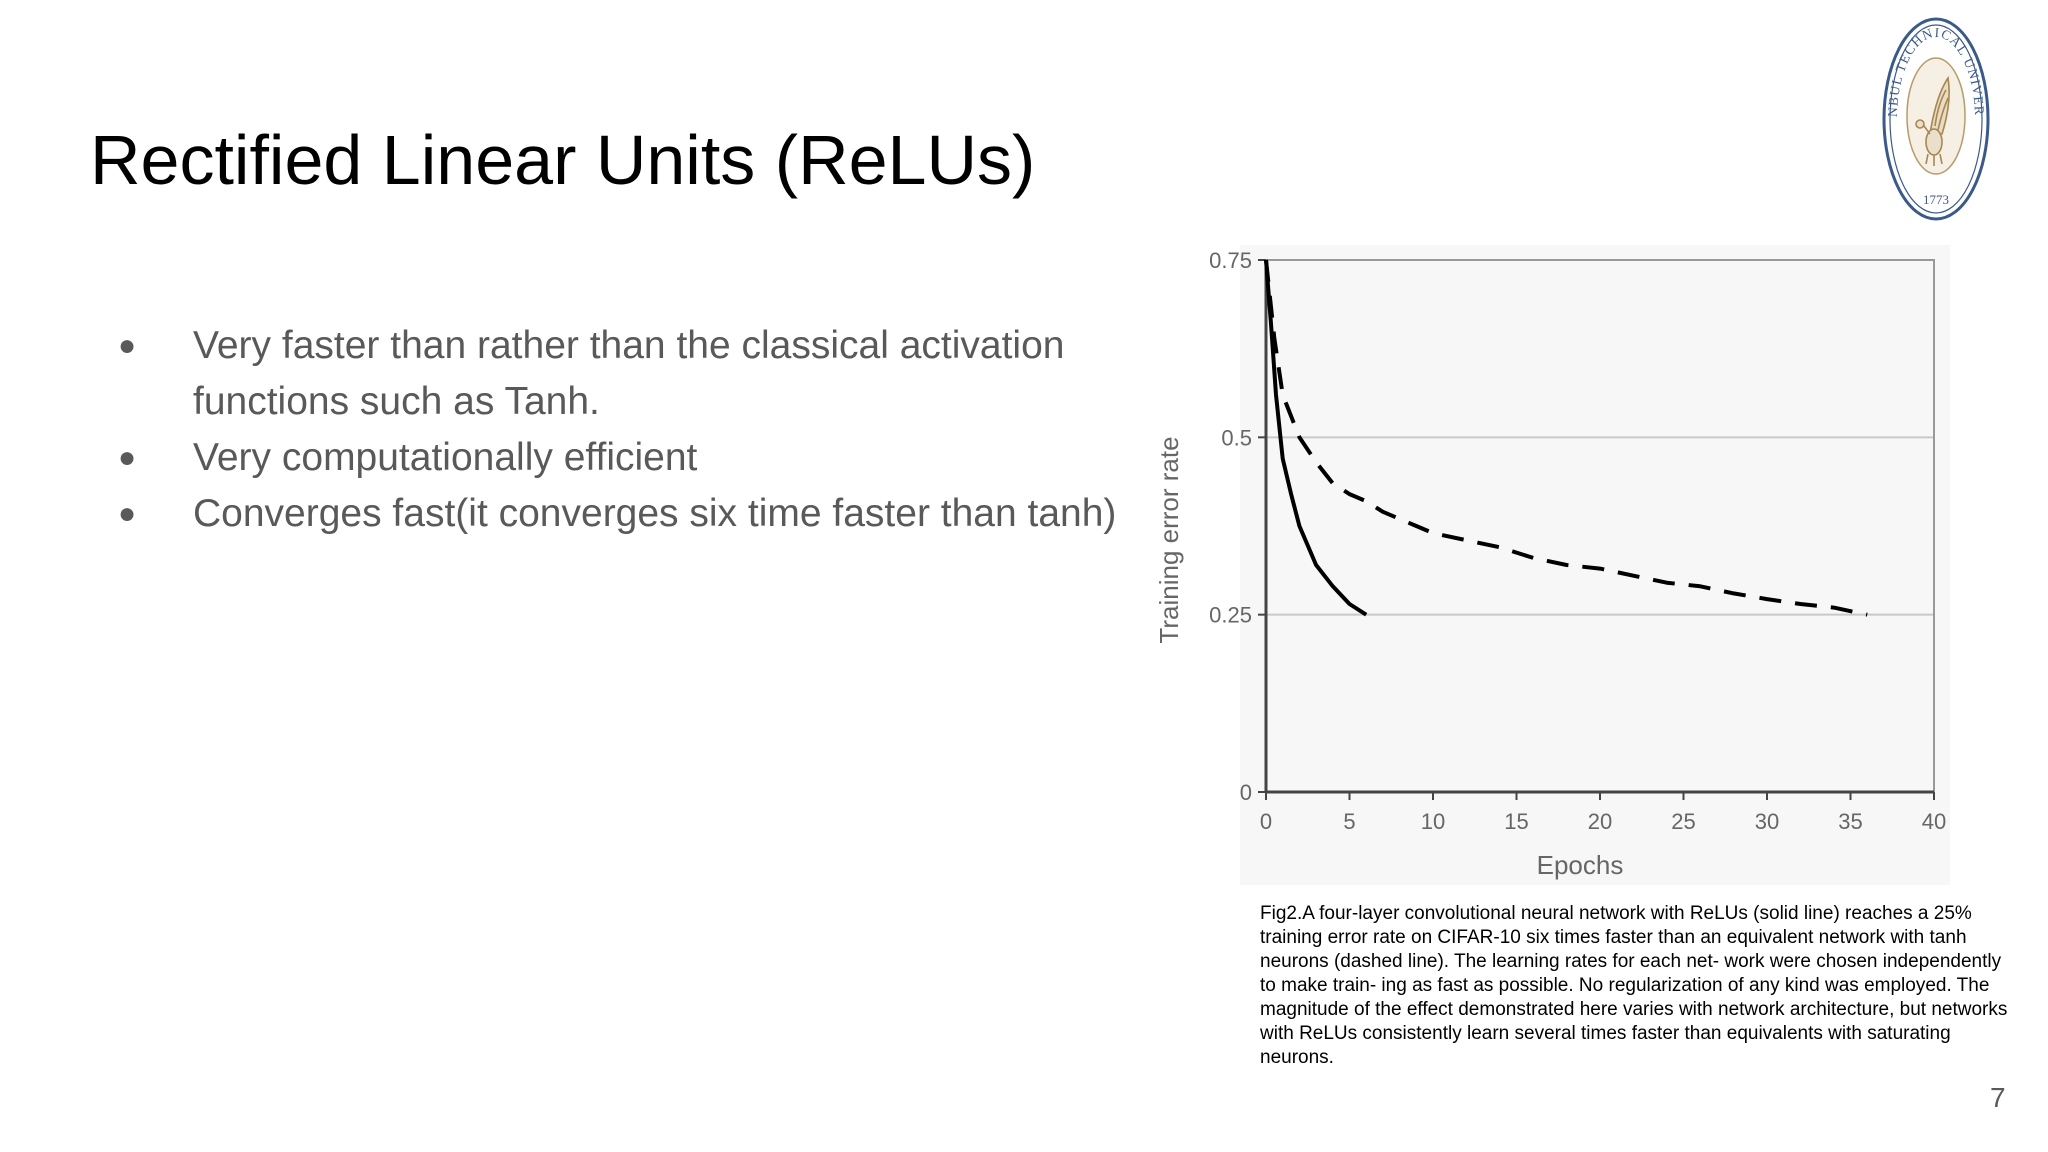 This screenshot has height=1152, width=2048. What do you see at coordinates (1236, 437) in the screenshot?
I see `y-tick-label: 0.5` at bounding box center [1236, 437].